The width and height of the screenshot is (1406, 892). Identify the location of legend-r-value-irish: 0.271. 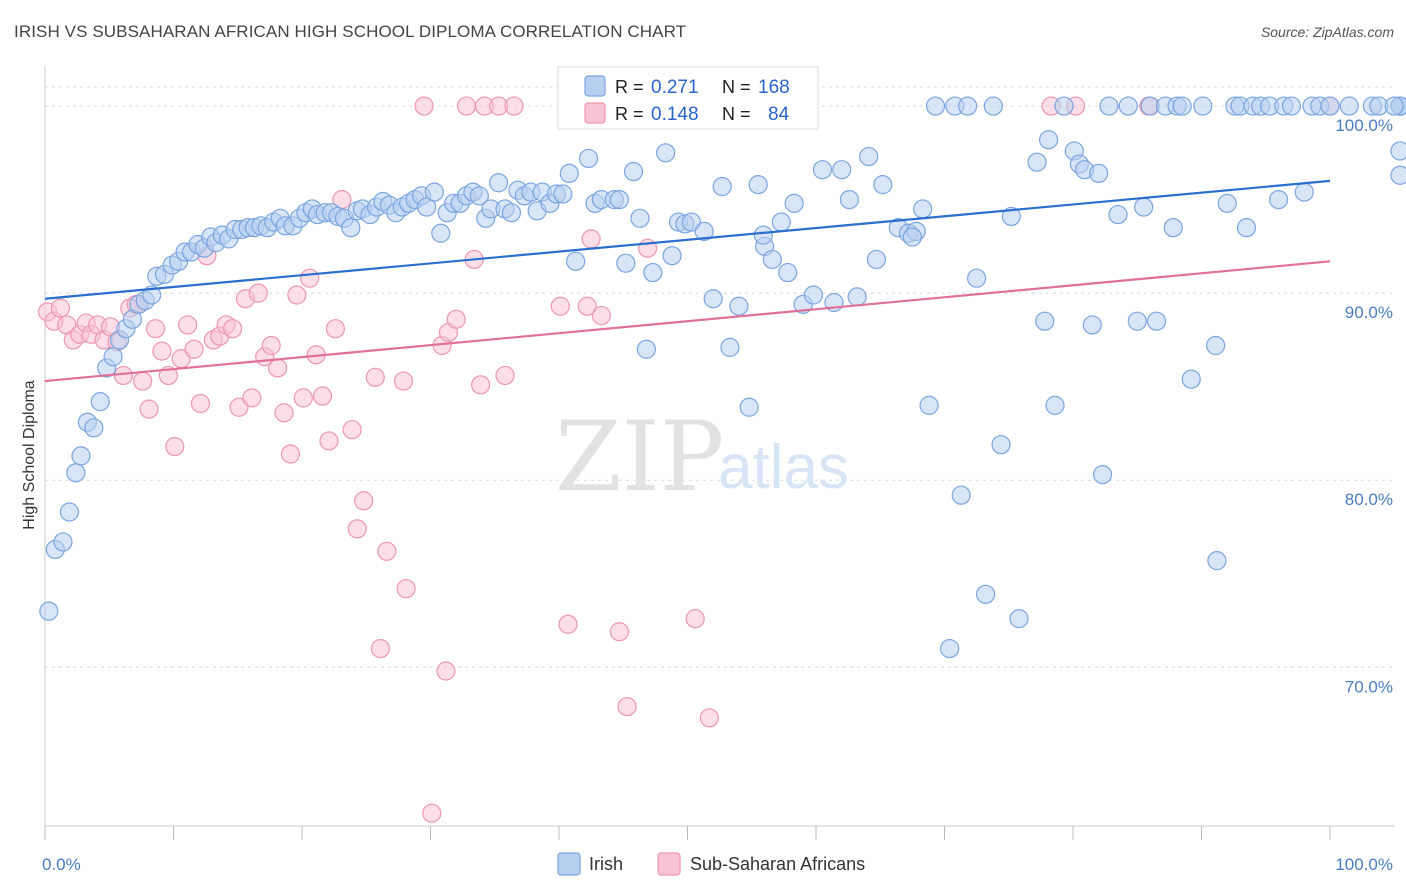
(675, 87).